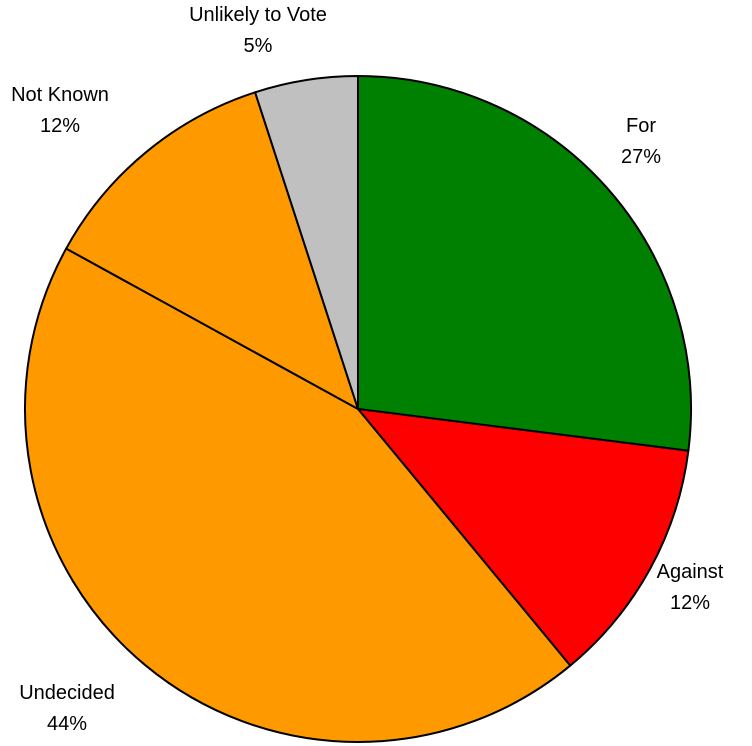 Image resolution: width=752 pixels, height=746 pixels. I want to click on label-unlikely-to-vote: Unlikely to Vote, so click(258, 15).